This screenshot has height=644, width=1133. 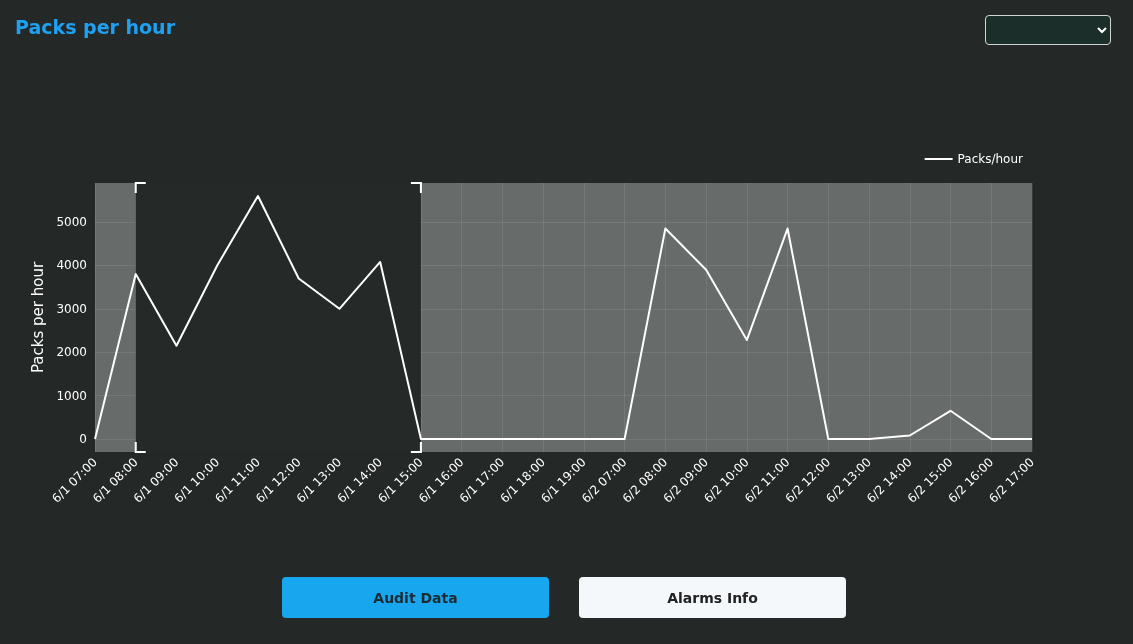 I want to click on chart-title: Packs per hour, so click(x=95, y=27).